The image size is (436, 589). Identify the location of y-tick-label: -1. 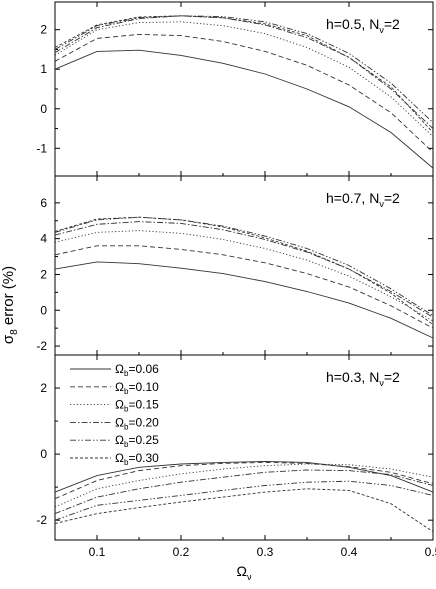
(41, 148).